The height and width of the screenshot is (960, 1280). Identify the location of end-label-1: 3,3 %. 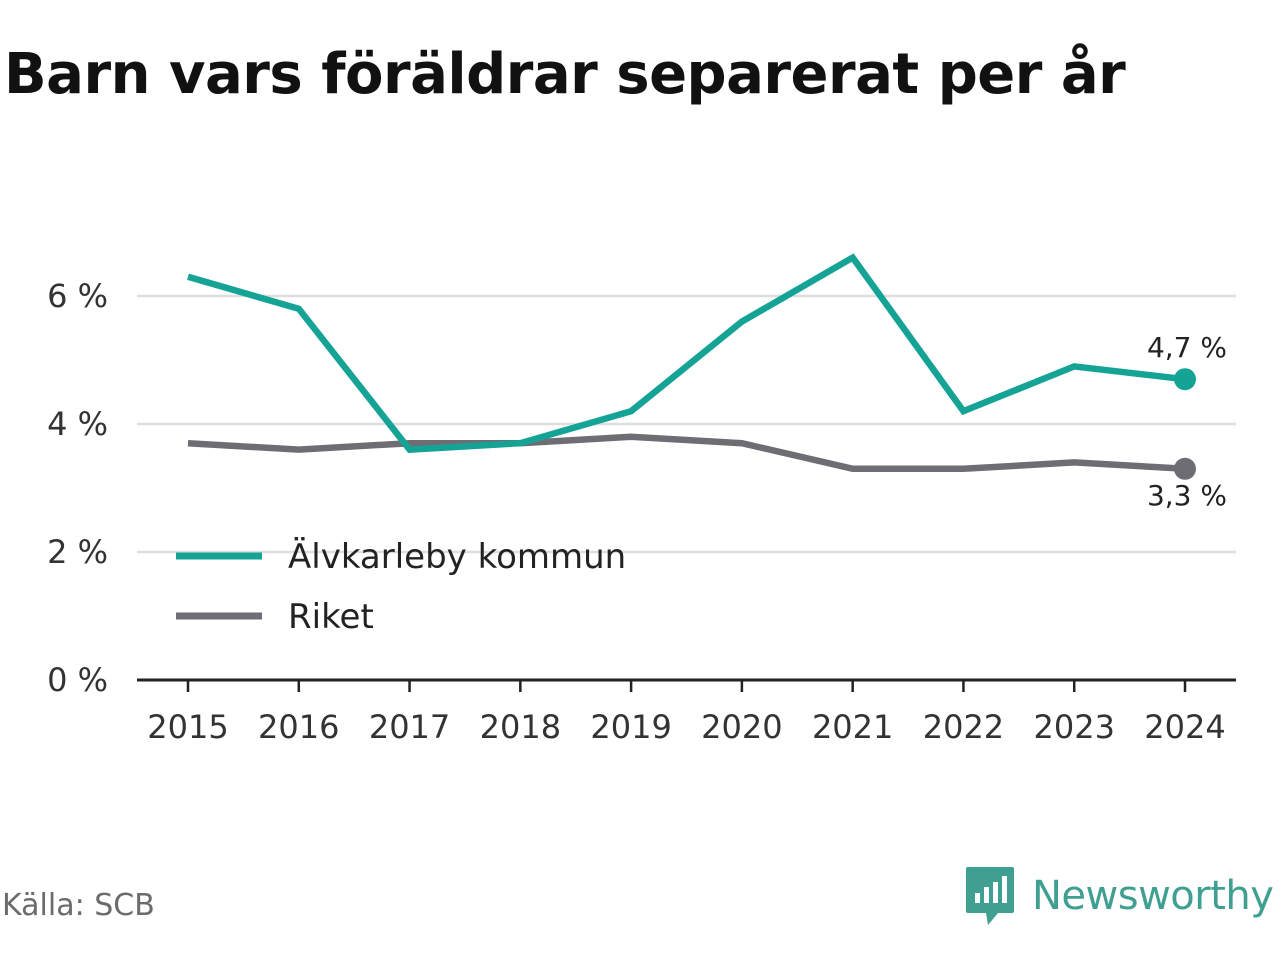
(1187, 495).